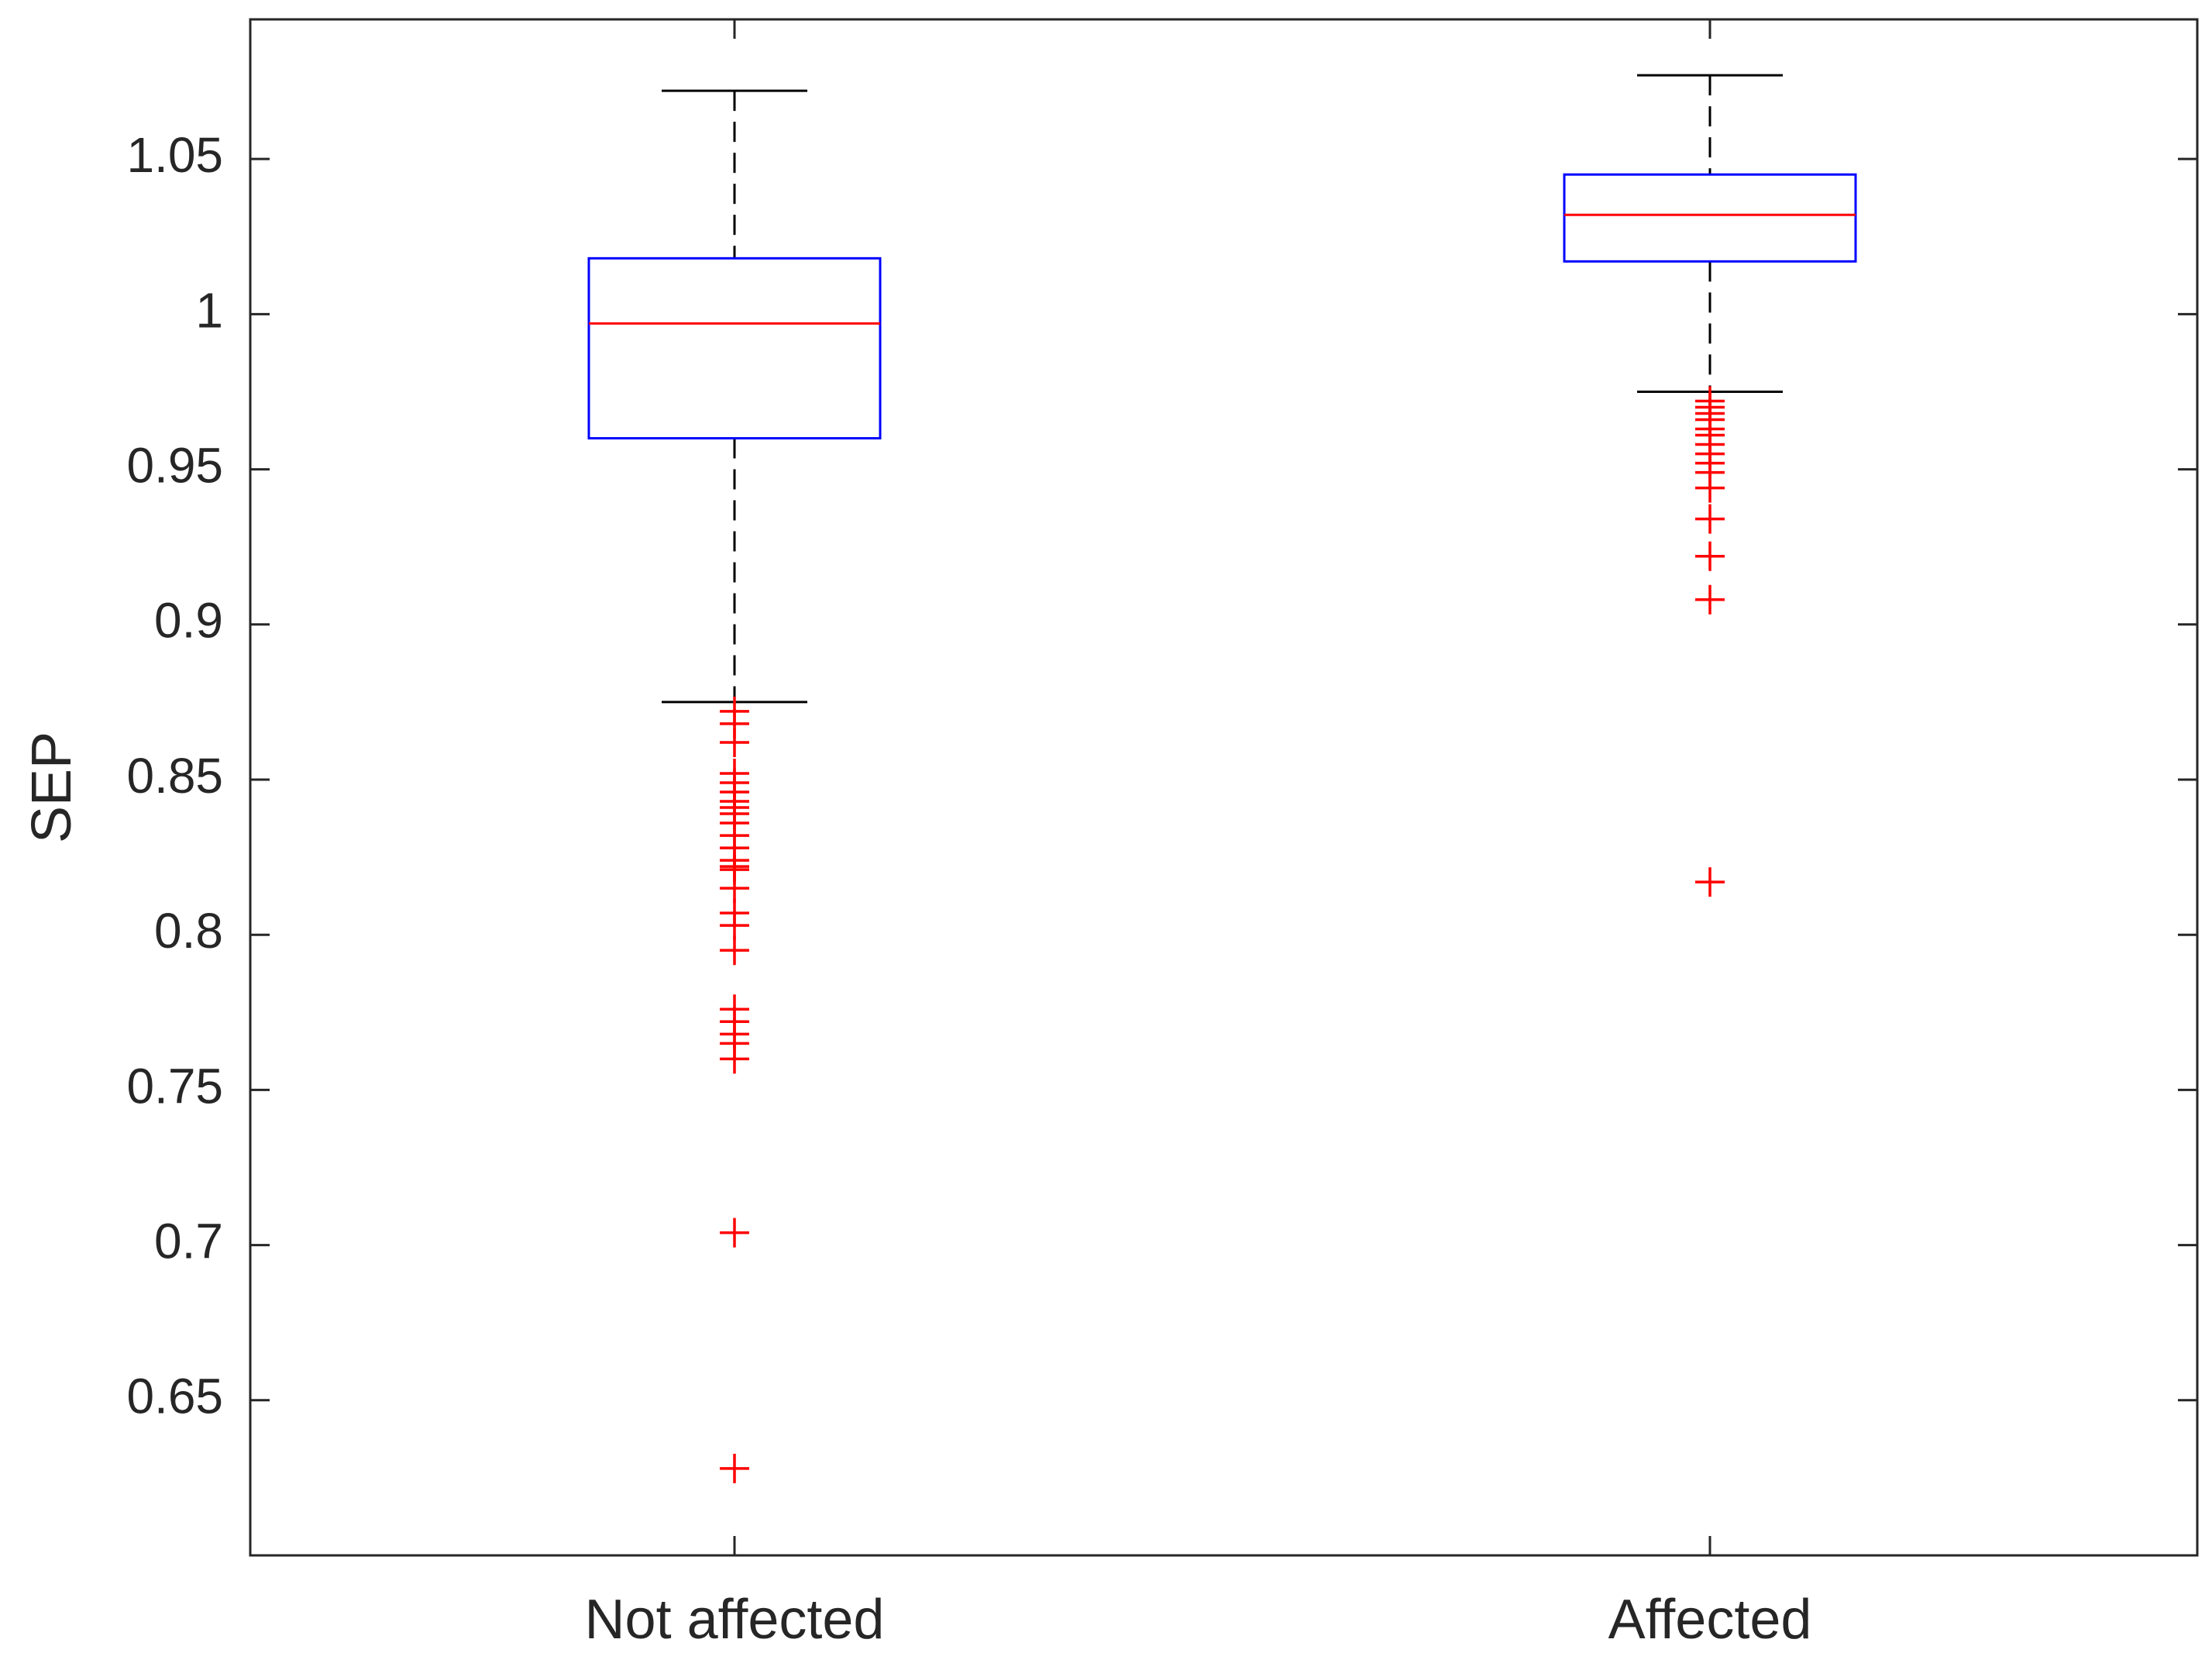 The height and width of the screenshot is (1660, 2212). Describe the element at coordinates (209, 310) in the screenshot. I see `y-tick-label: 1` at that location.